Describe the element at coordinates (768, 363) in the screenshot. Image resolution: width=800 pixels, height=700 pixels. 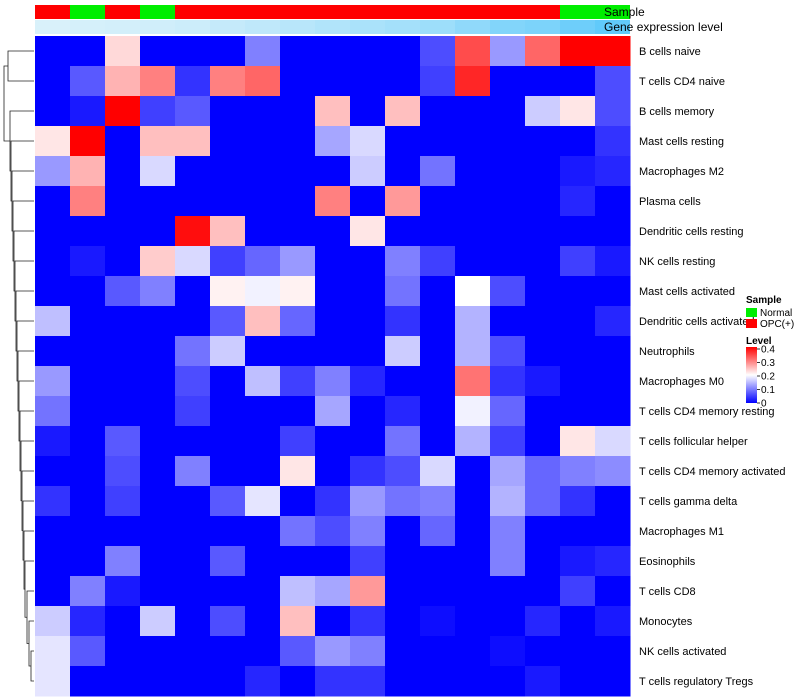
I see `level-tick-label: 0.3` at that location.